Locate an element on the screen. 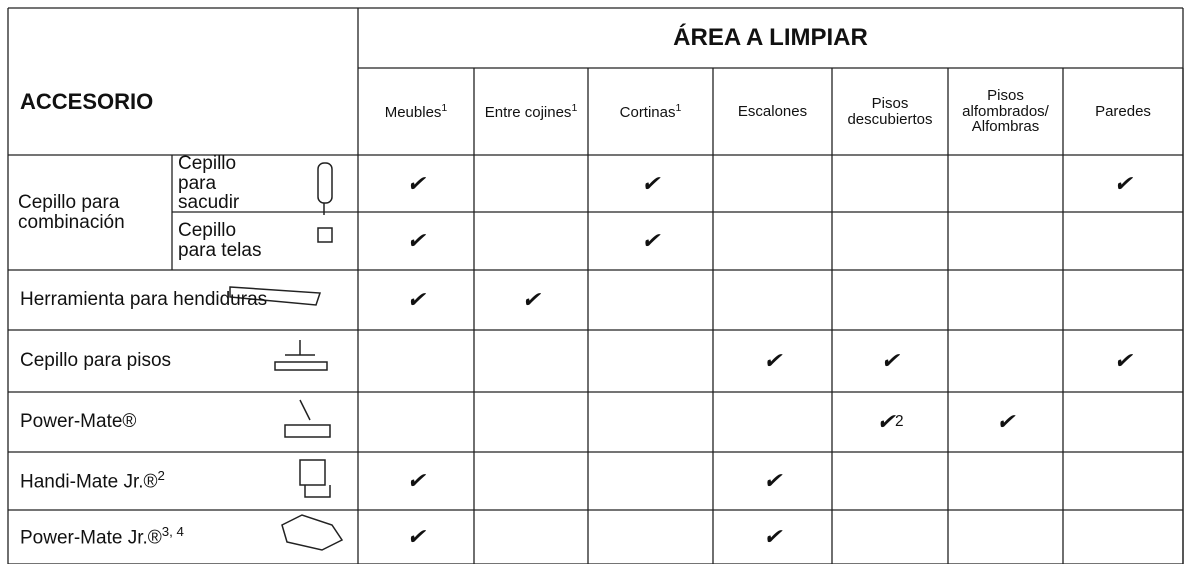 The image size is (1187, 564). row-label: Power-Mate® is located at coordinates (183, 422).